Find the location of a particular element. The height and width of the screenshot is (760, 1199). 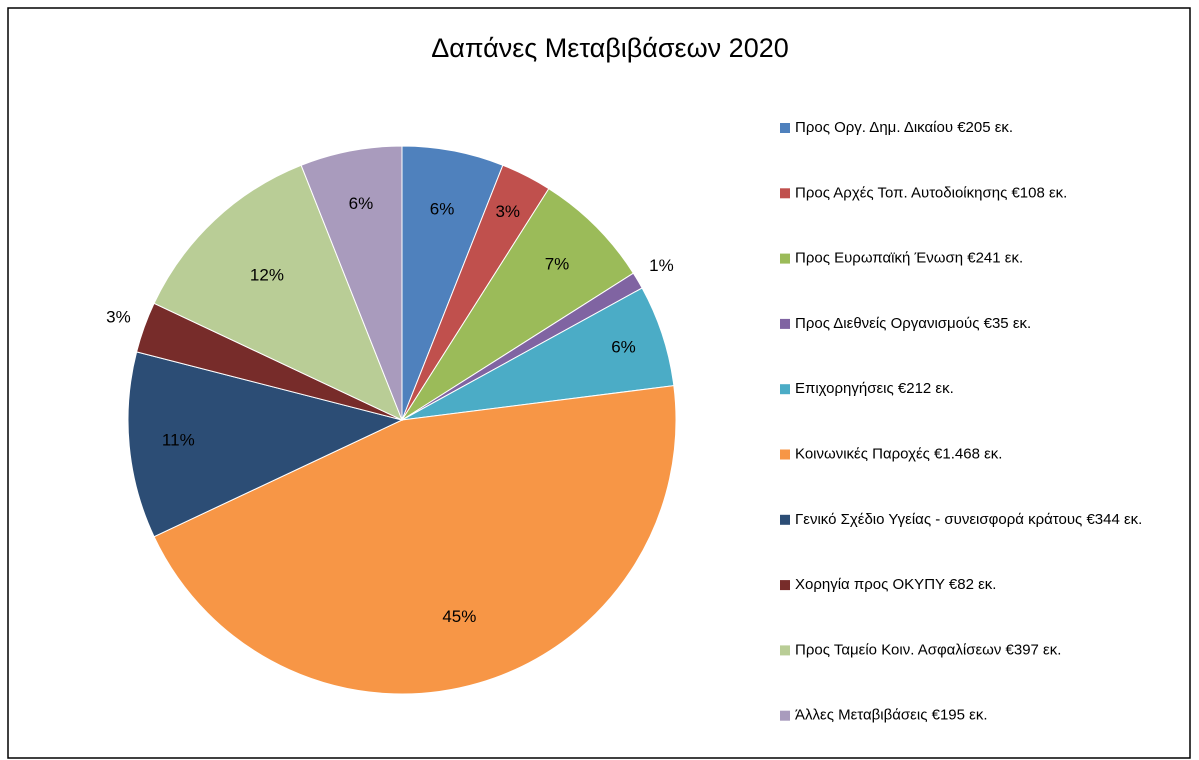

chart-title: Δαπάνες Μεταβιβάσεων 2020 is located at coordinates (610, 48).